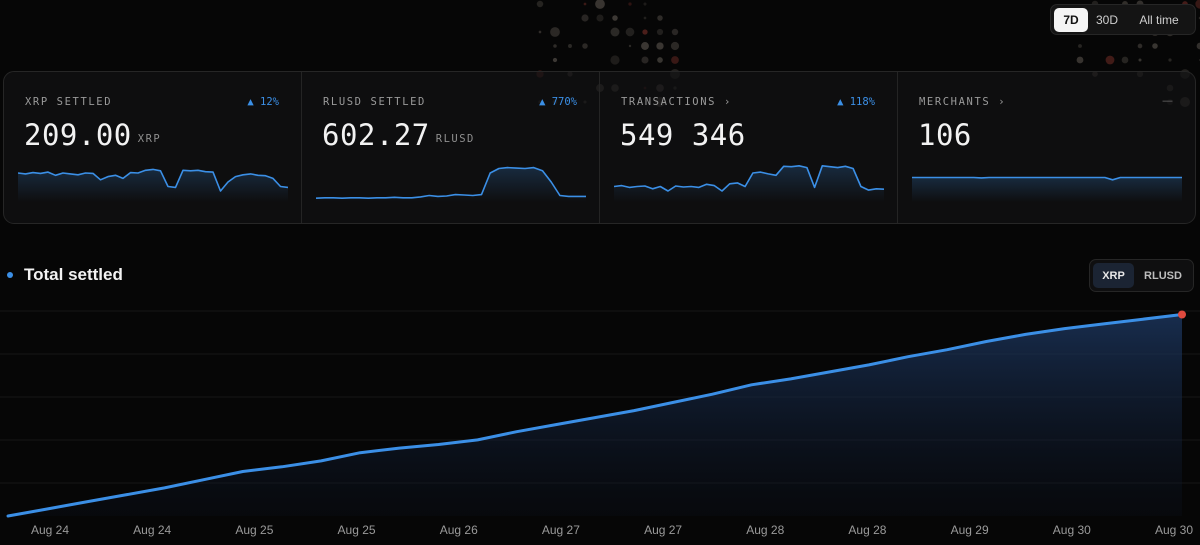 Image resolution: width=1200 pixels, height=545 pixels. I want to click on x-tick-label: Aug 26, so click(459, 530).